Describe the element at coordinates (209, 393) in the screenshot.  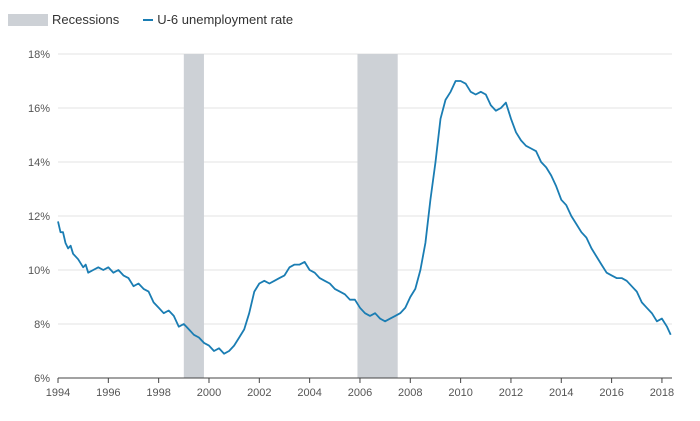
I see `x-tick-label-2000: 2000` at that location.